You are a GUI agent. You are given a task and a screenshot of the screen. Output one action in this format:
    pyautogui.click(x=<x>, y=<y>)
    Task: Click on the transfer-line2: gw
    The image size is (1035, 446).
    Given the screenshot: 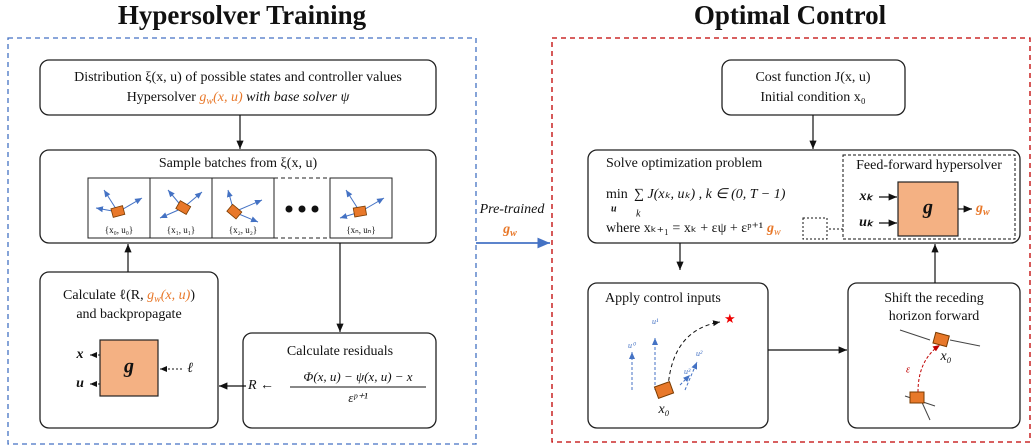 What is the action you would take?
    pyautogui.click(x=509, y=230)
    